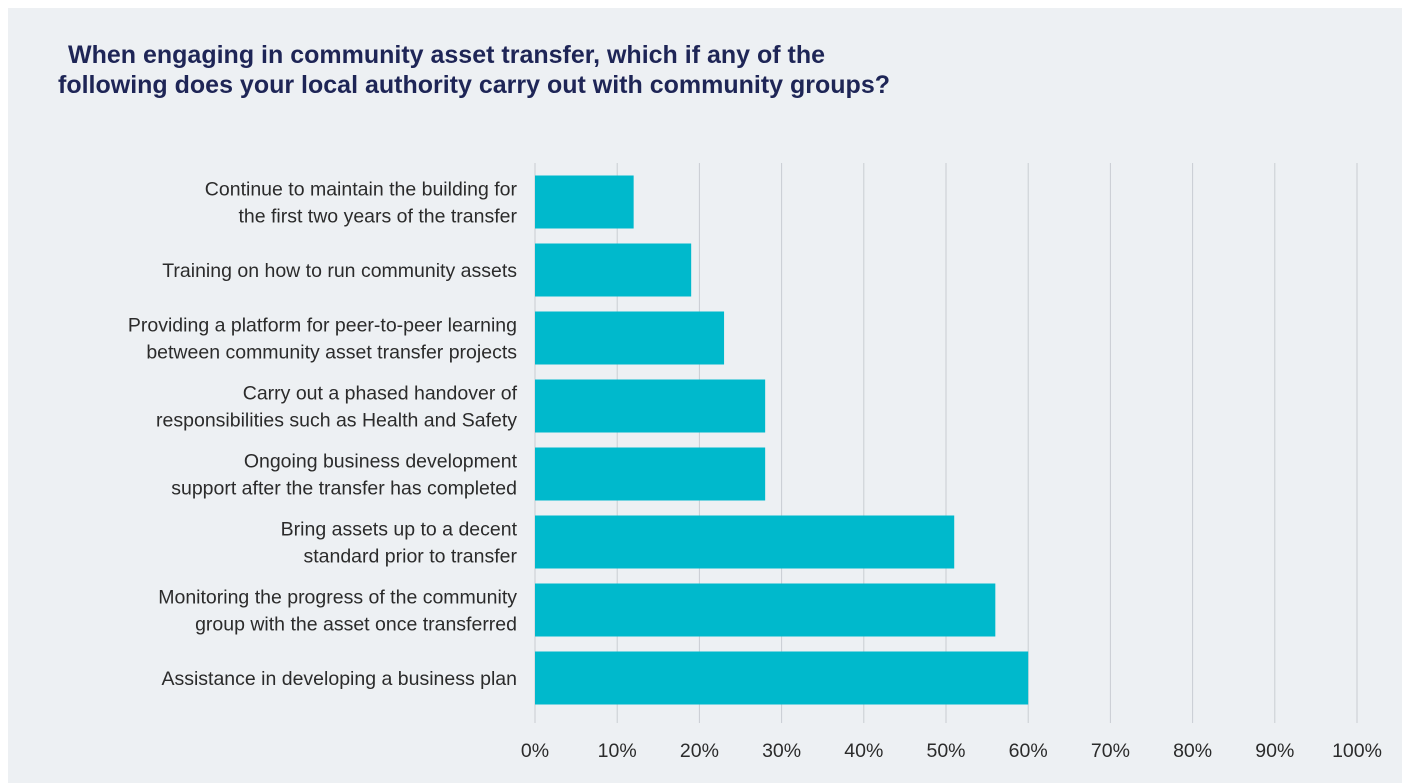 This screenshot has width=1402, height=783. Describe the element at coordinates (339, 271) in the screenshot. I see `category-label: Training on how to run community assets` at that location.